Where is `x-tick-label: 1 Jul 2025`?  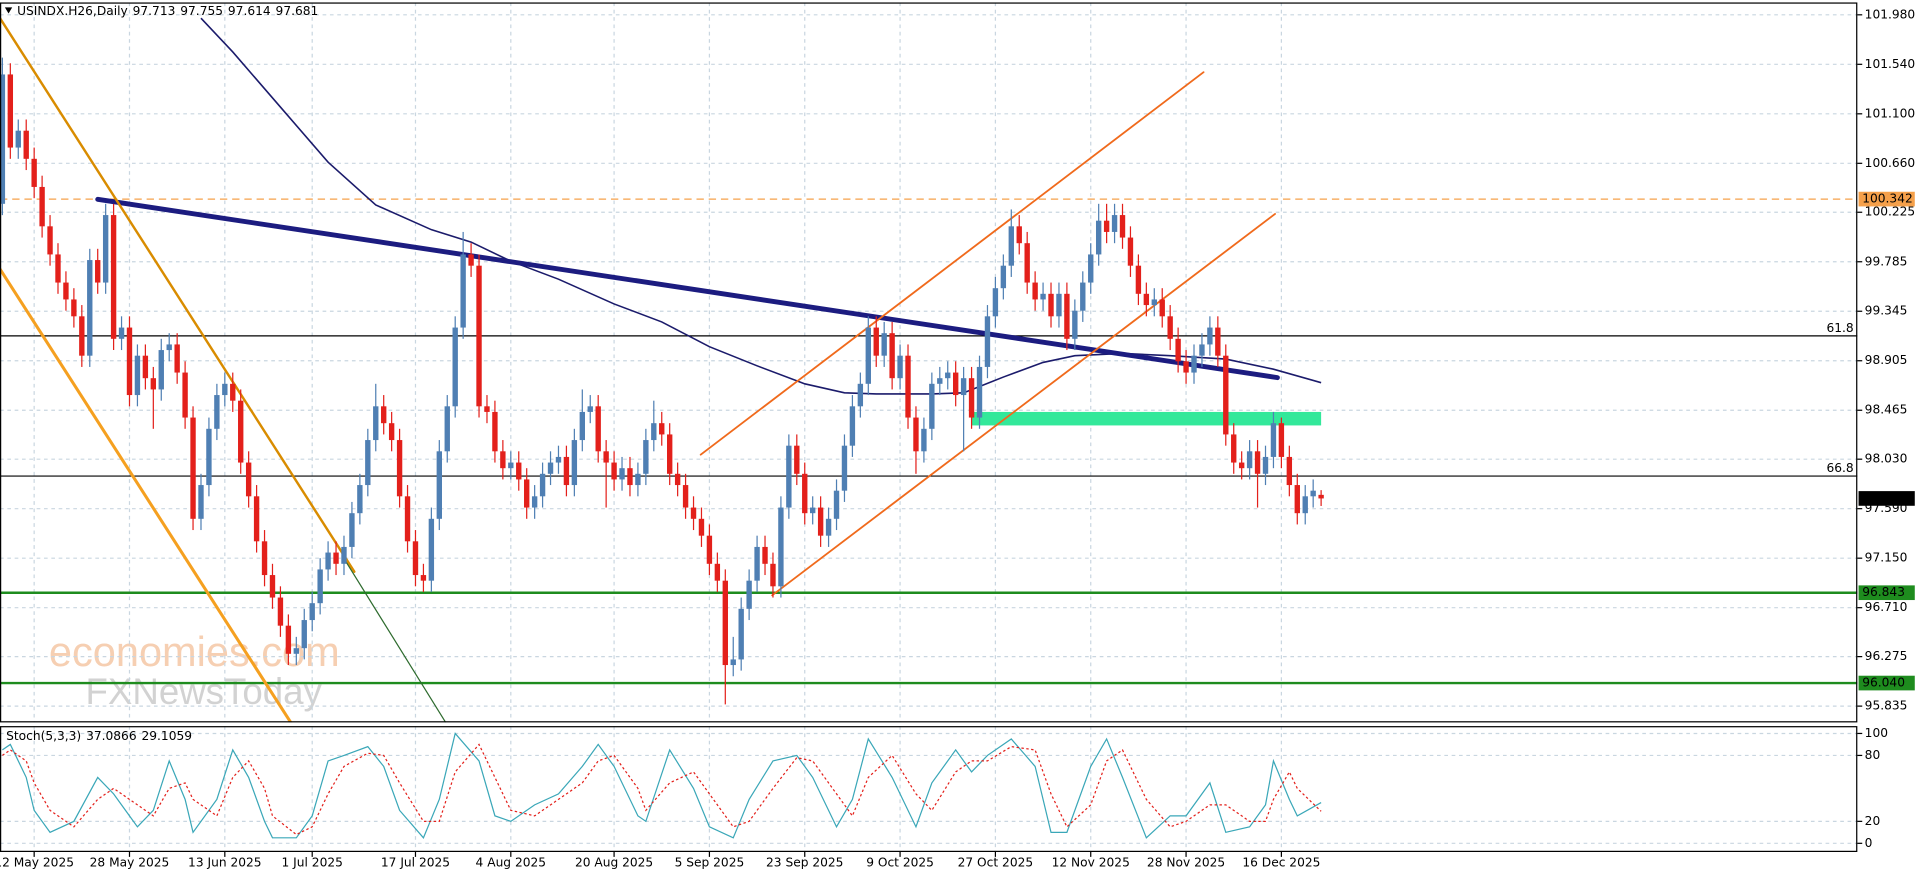
x-tick-label: 1 Jul 2025 is located at coordinates (312, 862).